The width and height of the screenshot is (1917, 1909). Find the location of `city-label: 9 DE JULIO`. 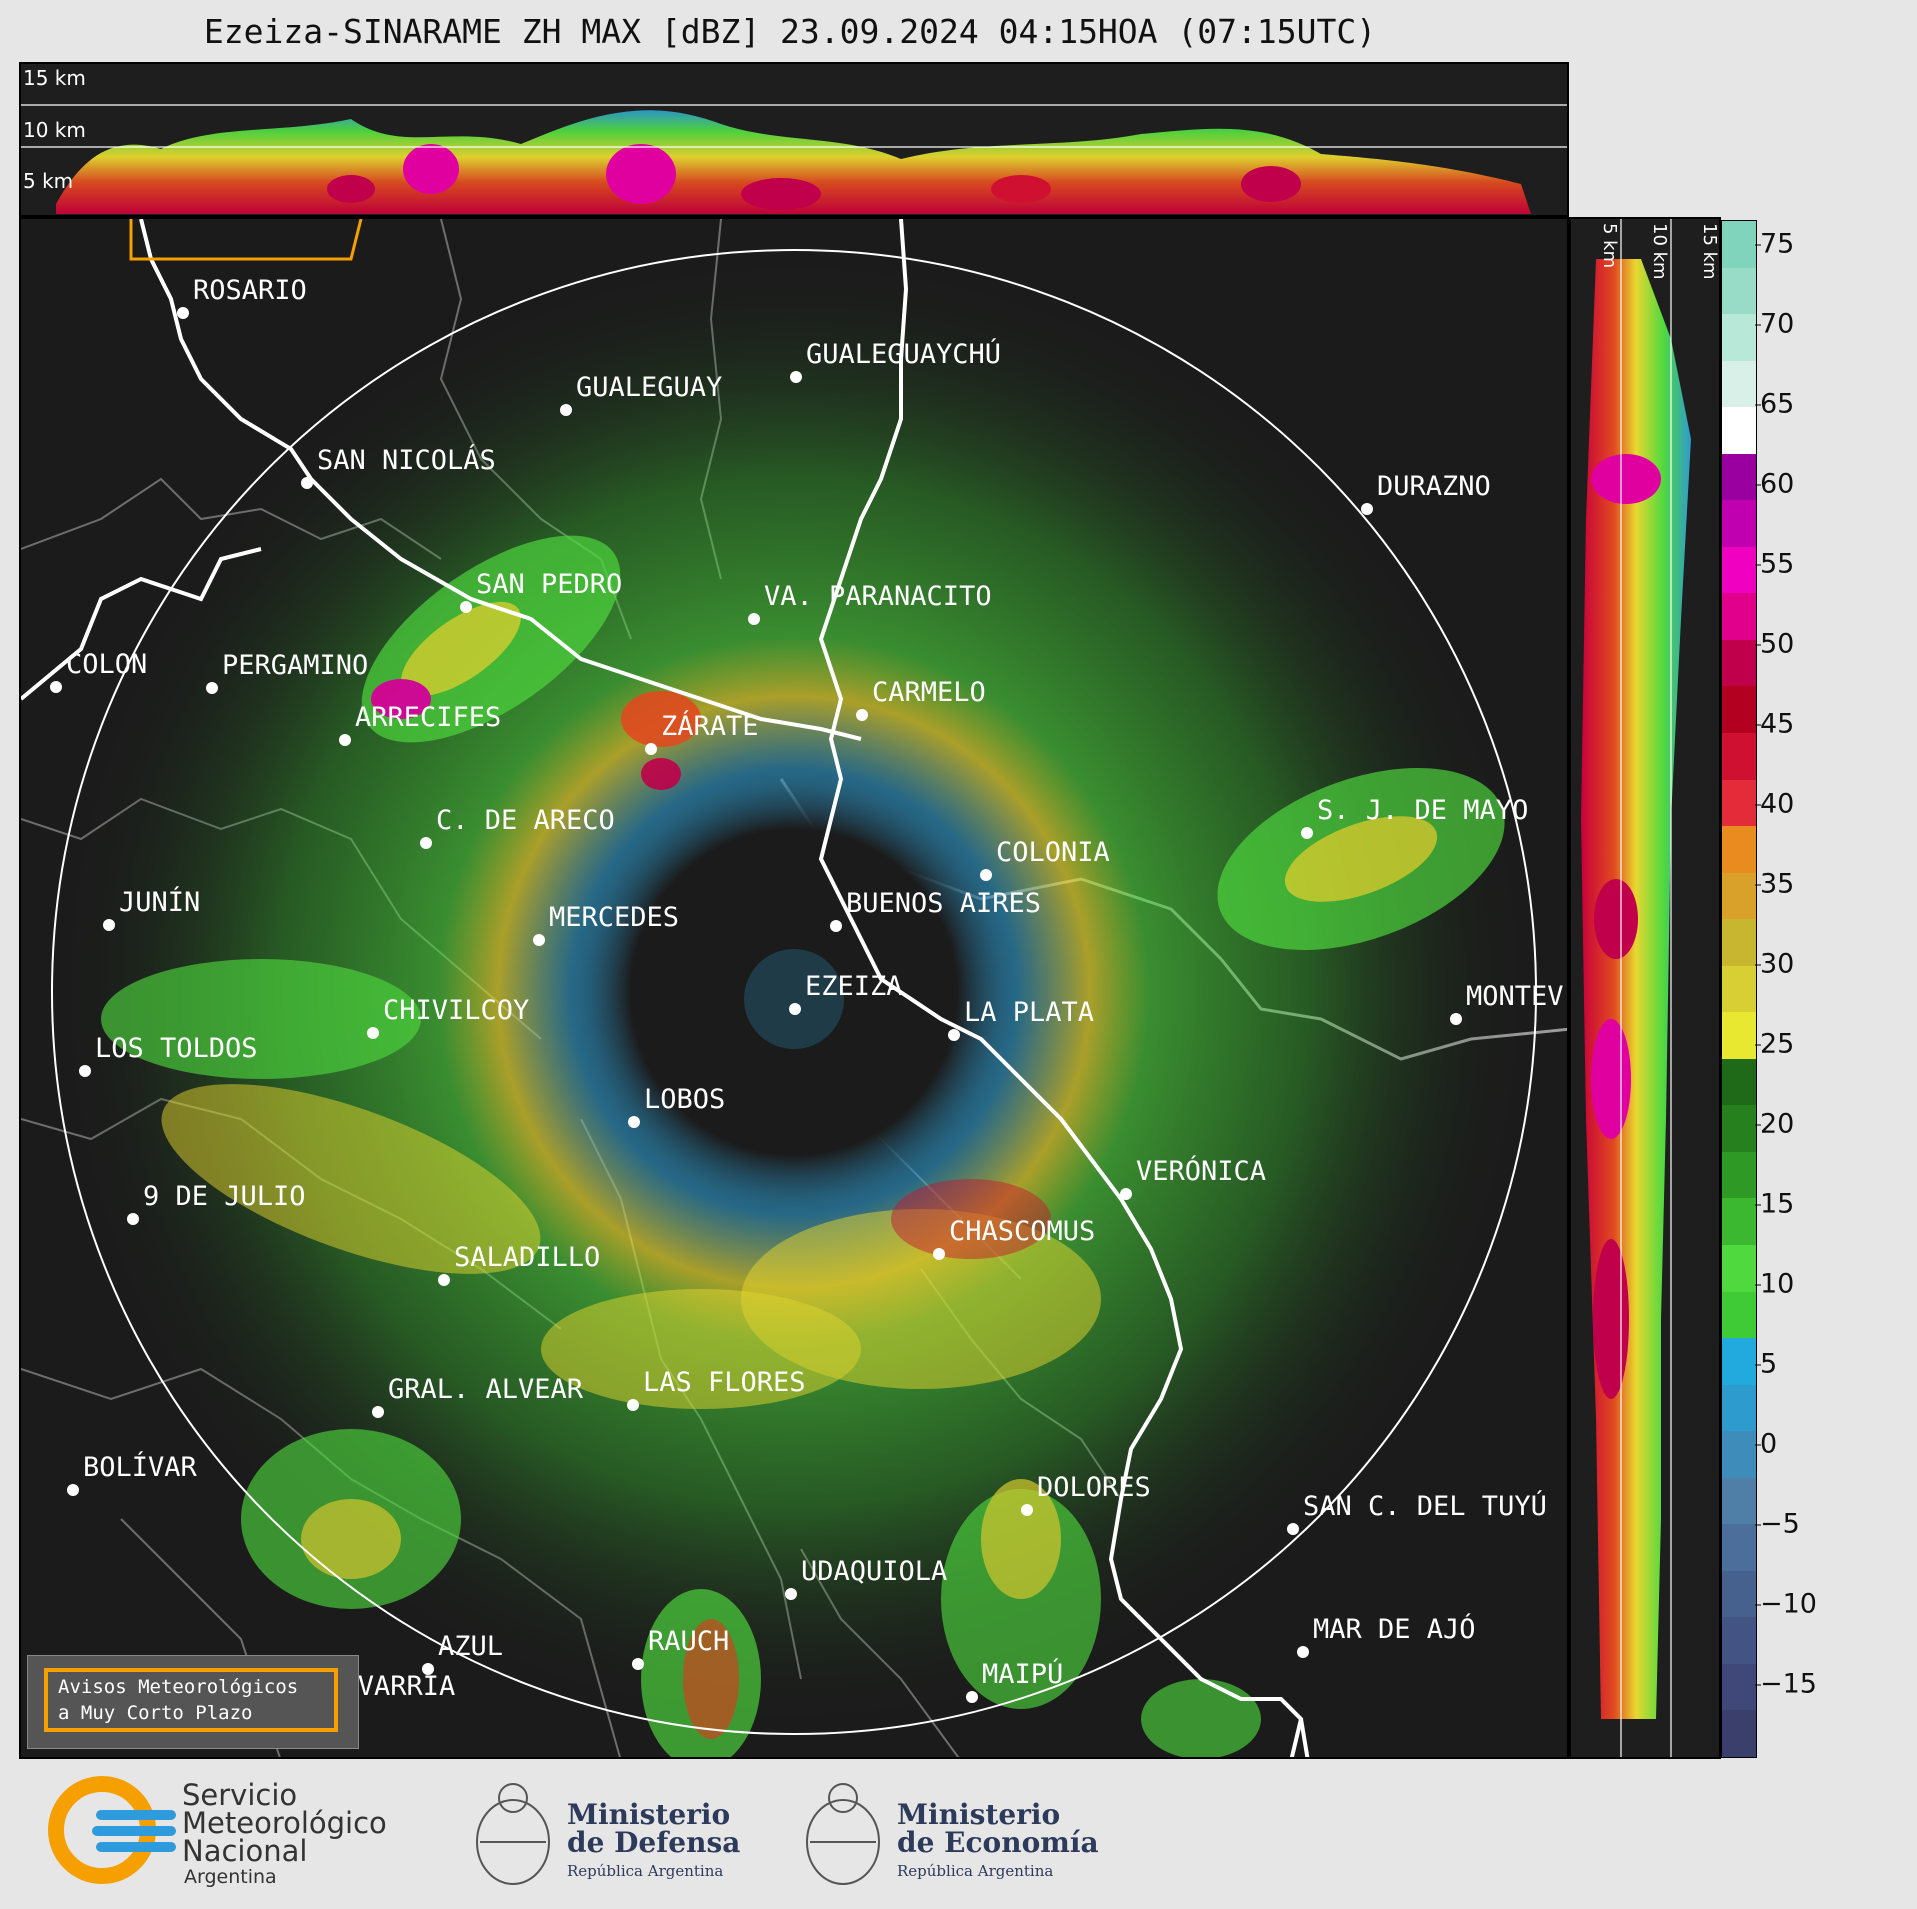

city-label: 9 DE JULIO is located at coordinates (224, 1196).